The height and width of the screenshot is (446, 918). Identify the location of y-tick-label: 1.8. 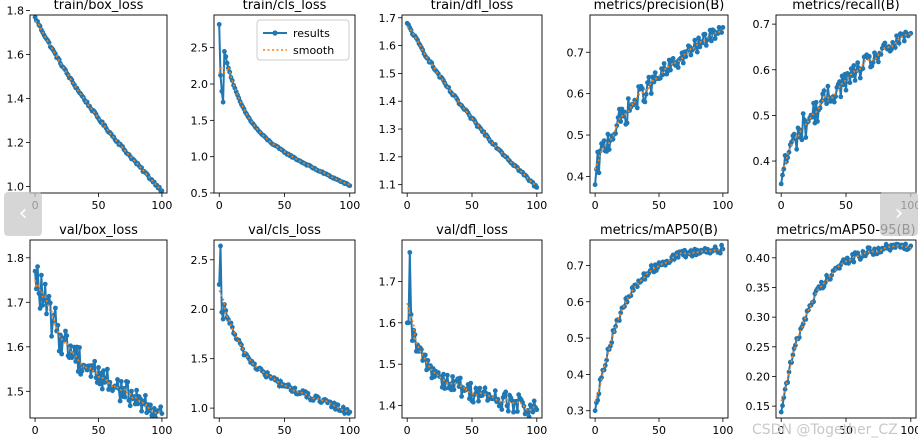
(16, 258).